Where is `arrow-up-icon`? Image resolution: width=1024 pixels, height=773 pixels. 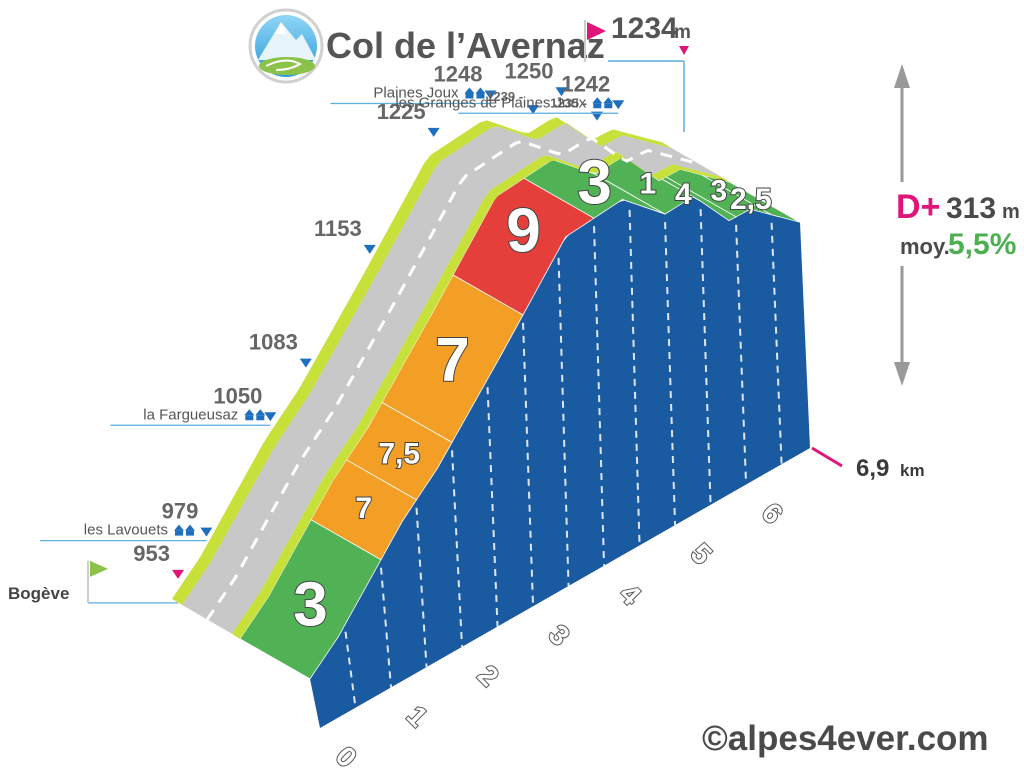 arrow-up-icon is located at coordinates (902, 76).